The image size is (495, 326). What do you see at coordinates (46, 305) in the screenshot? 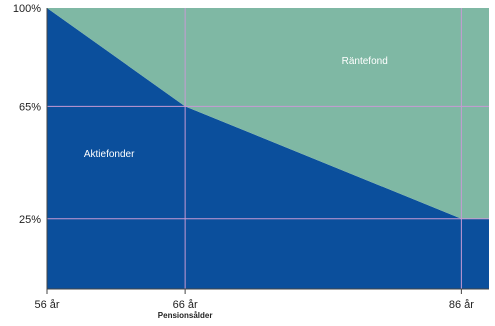
I see `x-tick-label-56: 56 år` at bounding box center [46, 305].